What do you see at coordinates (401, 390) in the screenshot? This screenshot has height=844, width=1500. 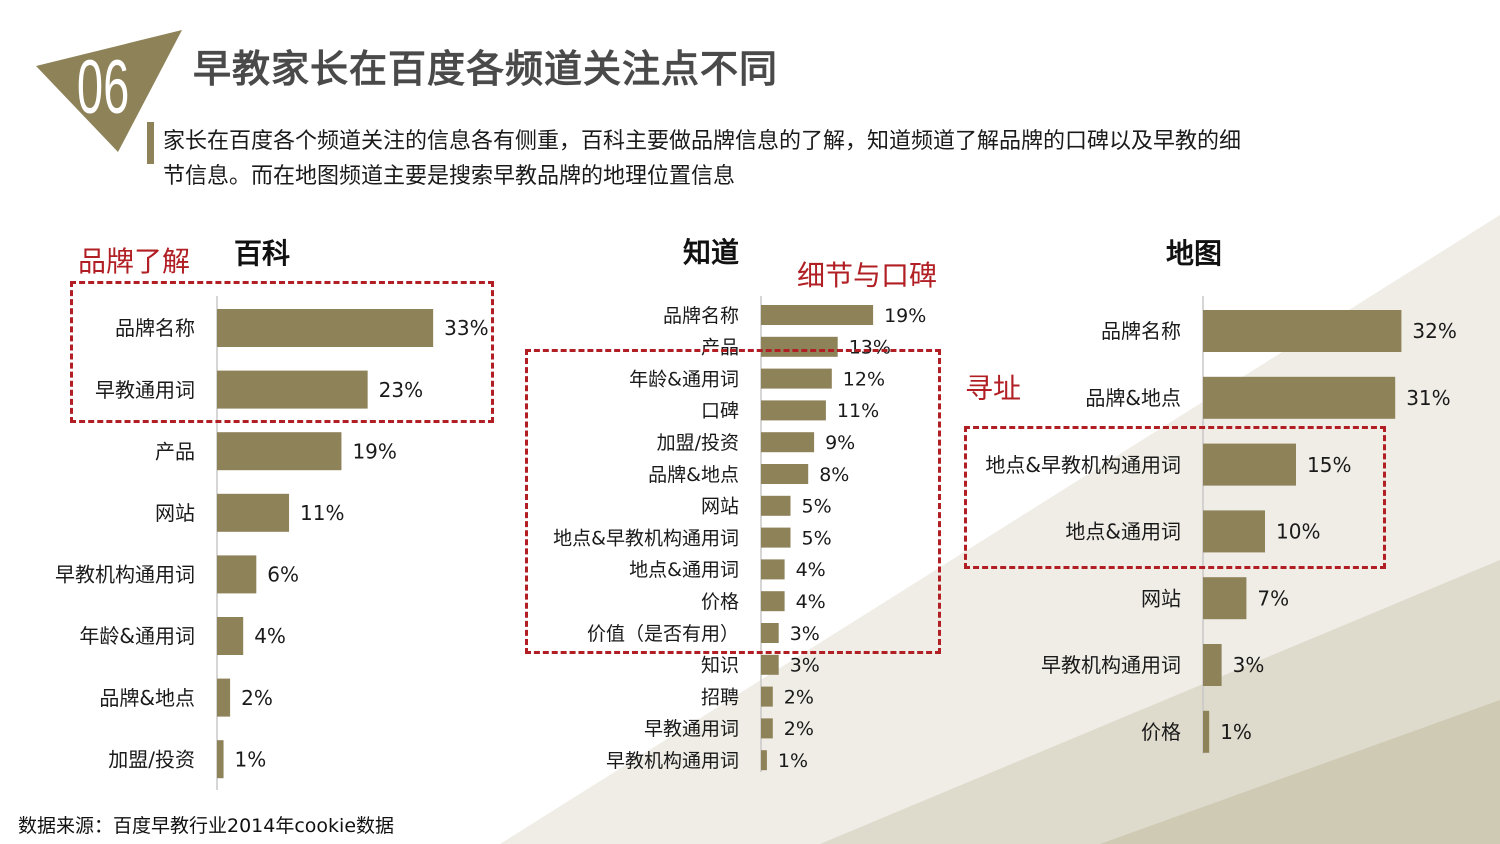 I see `data-label-baike-1: 23%` at bounding box center [401, 390].